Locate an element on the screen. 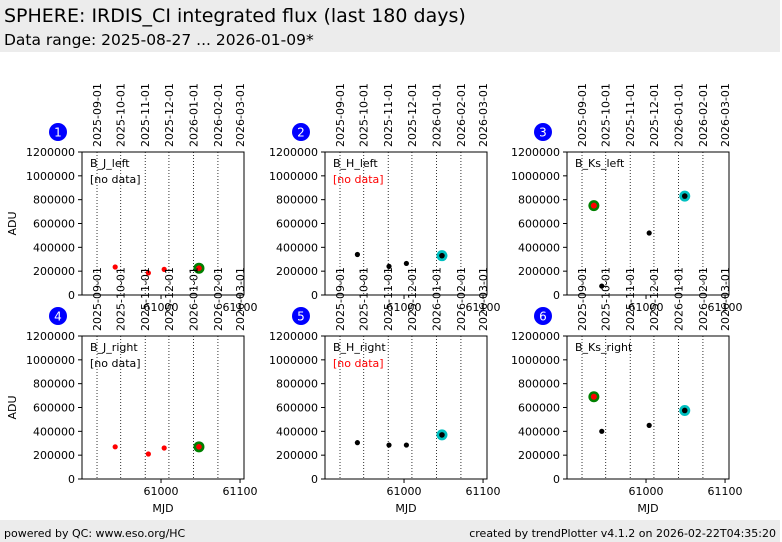  panel-number: 2 is located at coordinates (301, 133).